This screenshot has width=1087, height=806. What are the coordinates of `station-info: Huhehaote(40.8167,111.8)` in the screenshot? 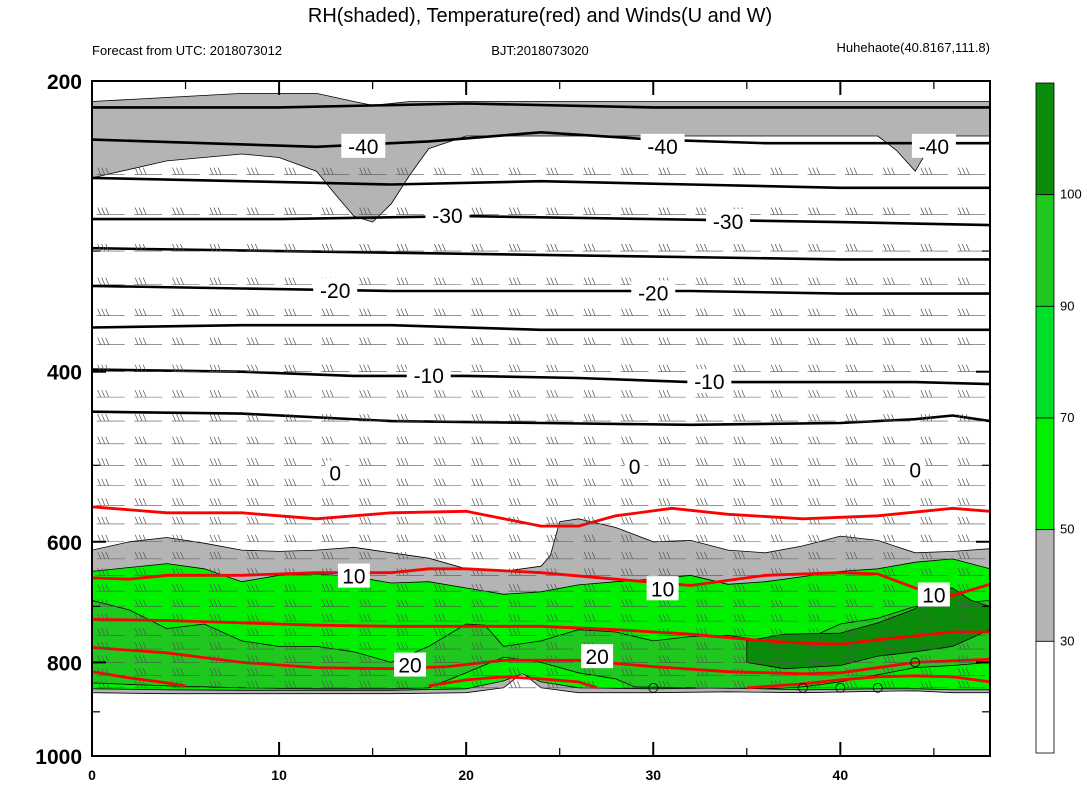 It's located at (913, 47).